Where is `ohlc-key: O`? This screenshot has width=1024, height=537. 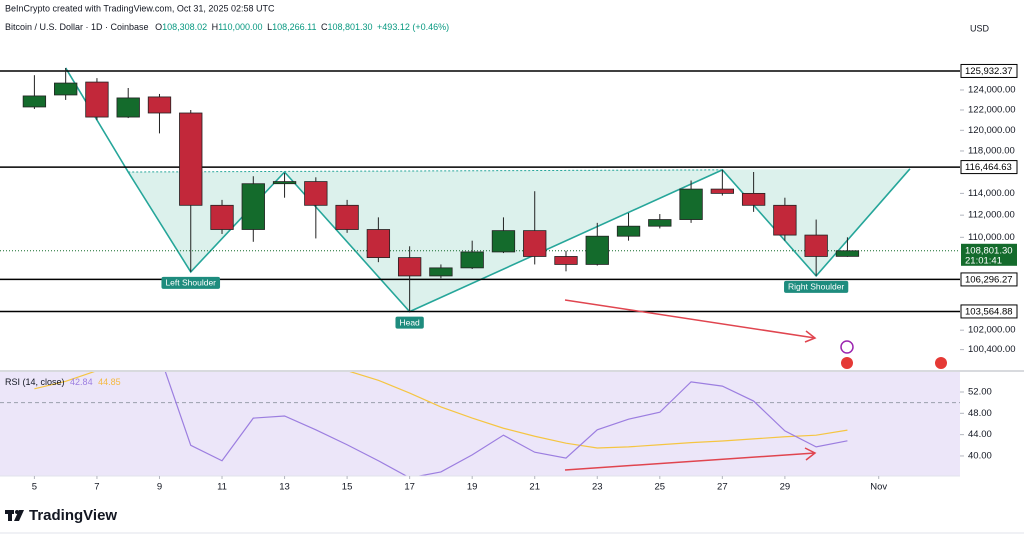 ohlc-key: O is located at coordinates (158, 27).